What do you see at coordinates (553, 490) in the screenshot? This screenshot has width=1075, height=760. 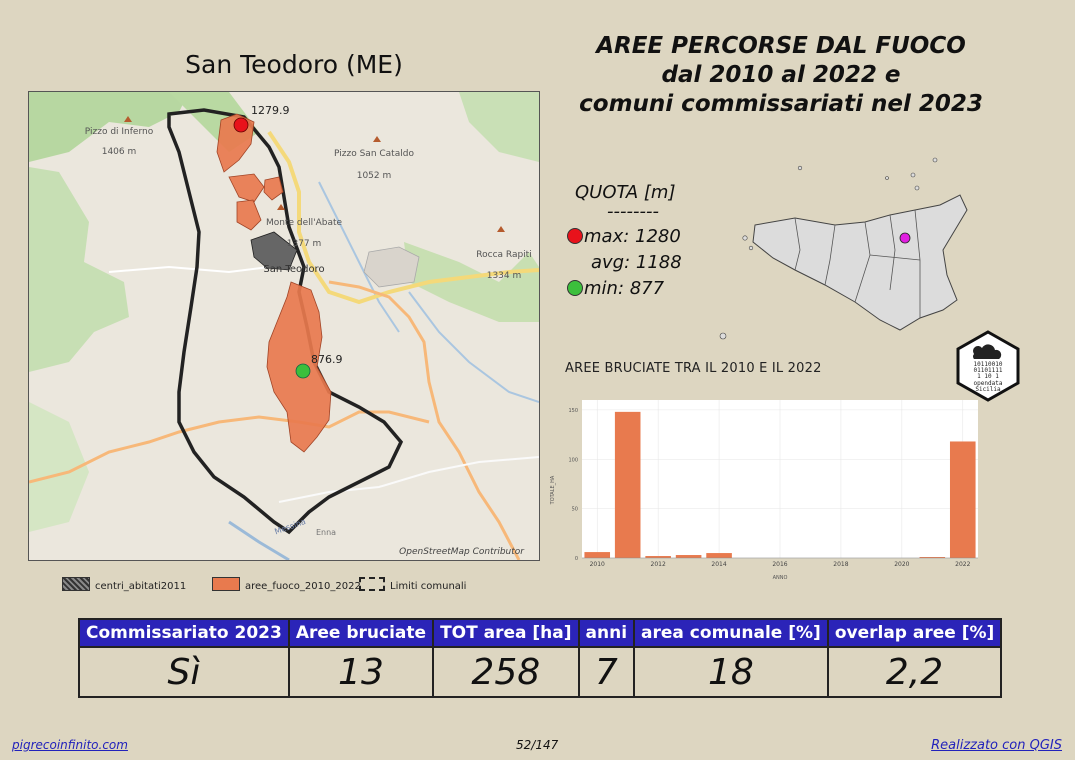 I see `chart-ylabel: TOTALE_HA` at bounding box center [553, 490].